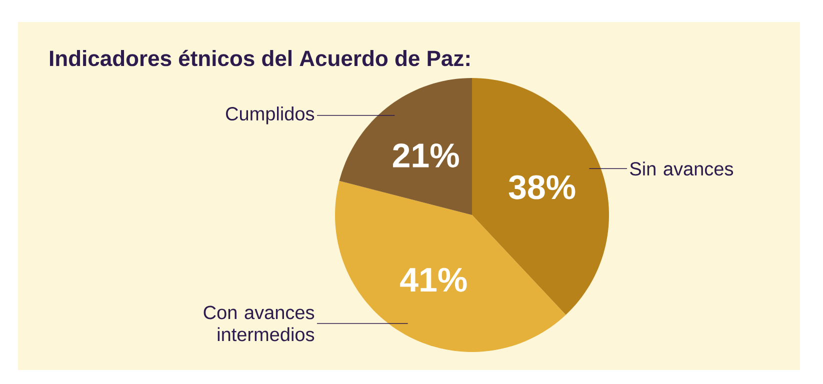 The image size is (823, 384). What do you see at coordinates (260, 58) in the screenshot?
I see `chart-title: Indicadores étnicos del Acuerdo de Paz:` at bounding box center [260, 58].